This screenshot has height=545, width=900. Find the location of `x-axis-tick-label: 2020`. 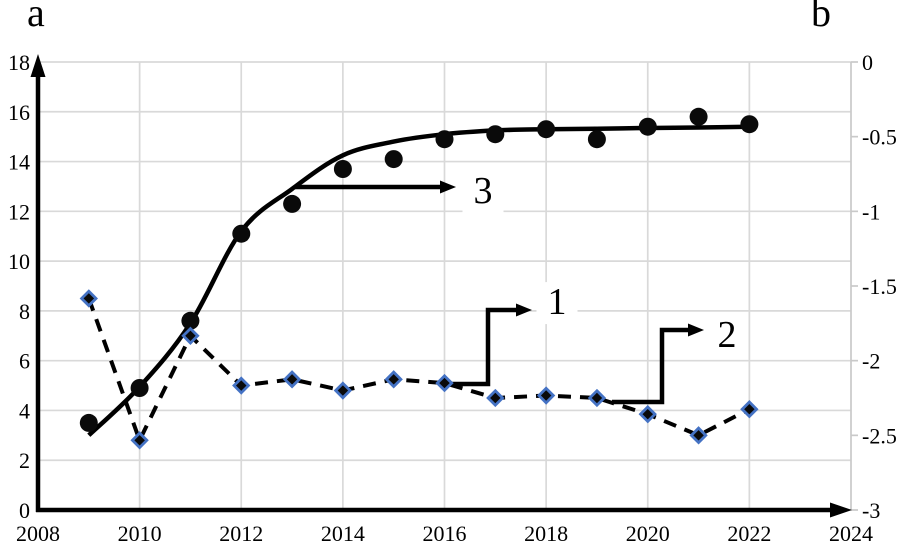

x-axis-tick-label: 2020 is located at coordinates (648, 533).